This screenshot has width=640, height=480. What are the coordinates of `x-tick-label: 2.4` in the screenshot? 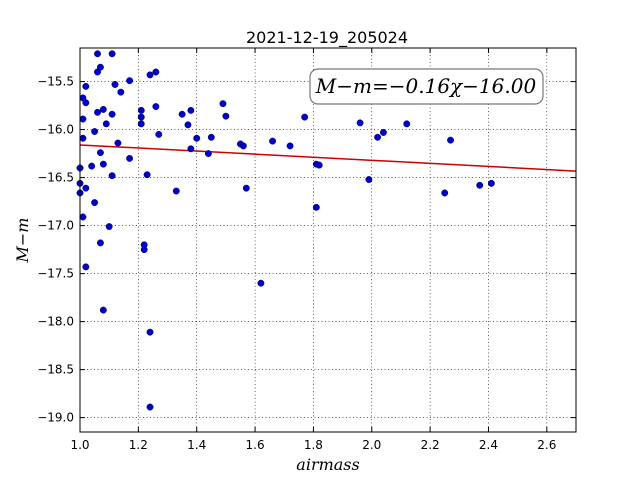 It's located at (488, 445).